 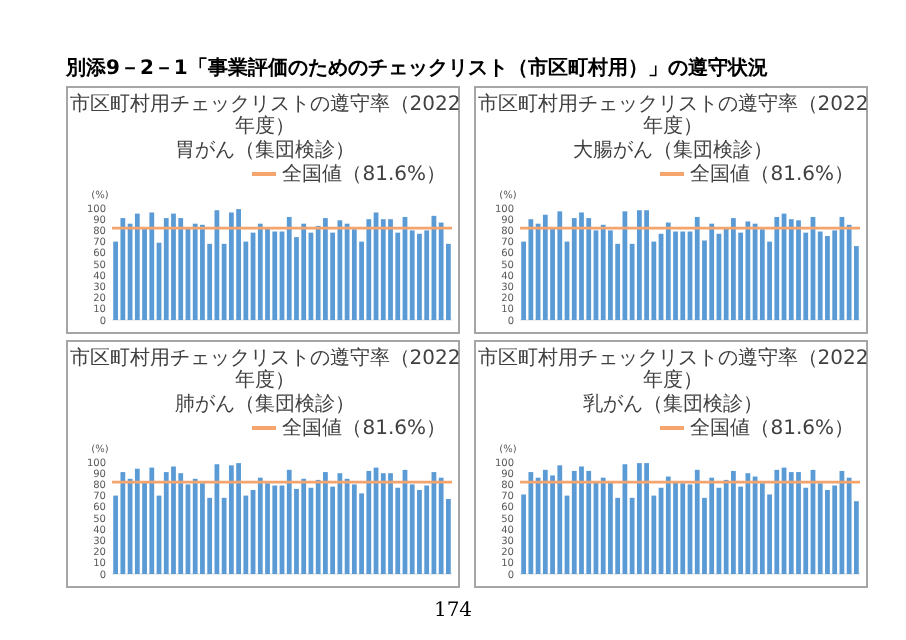 What do you see at coordinates (265, 151) in the screenshot?
I see `chart-subtitle: 胃がん（集団検診）` at bounding box center [265, 151].